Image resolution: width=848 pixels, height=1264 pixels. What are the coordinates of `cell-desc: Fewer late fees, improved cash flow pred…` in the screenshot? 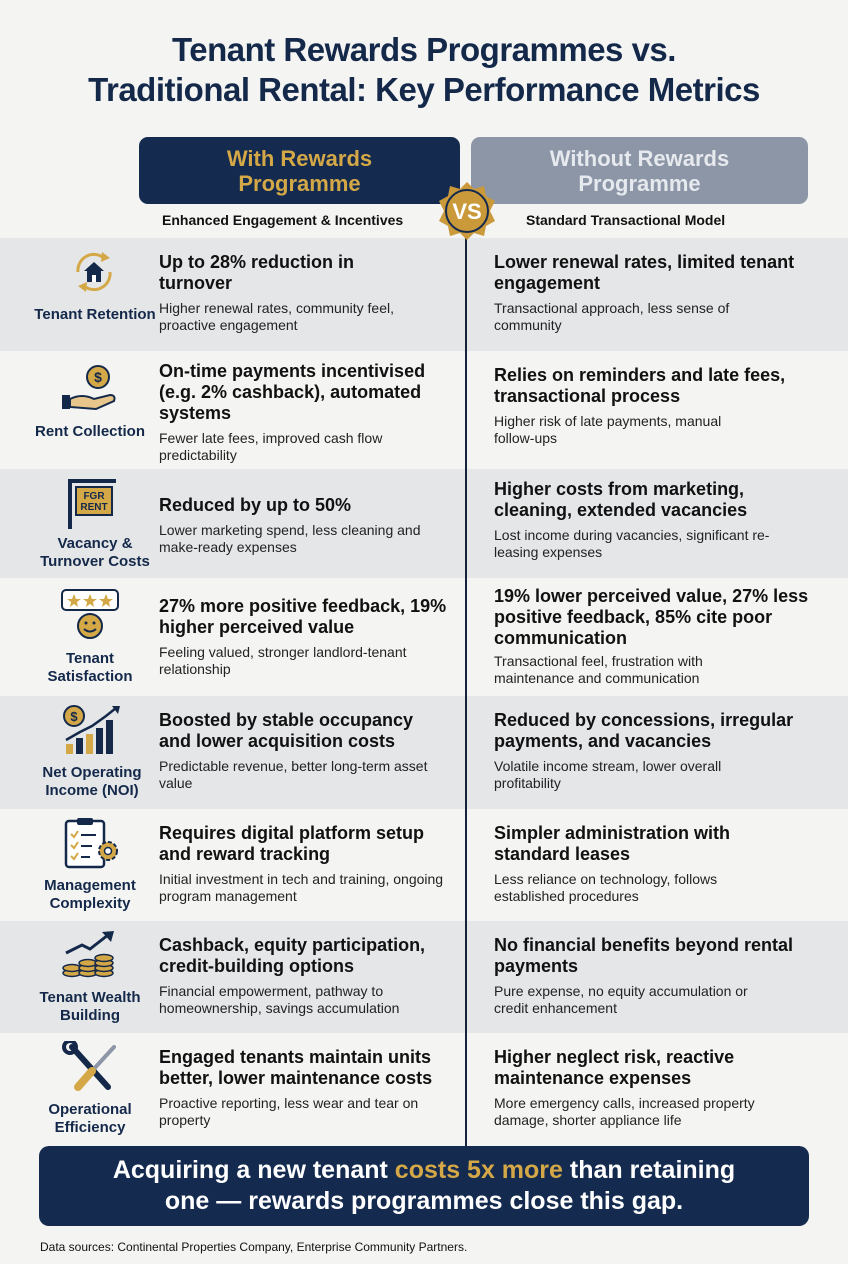 It's located at (271, 446).